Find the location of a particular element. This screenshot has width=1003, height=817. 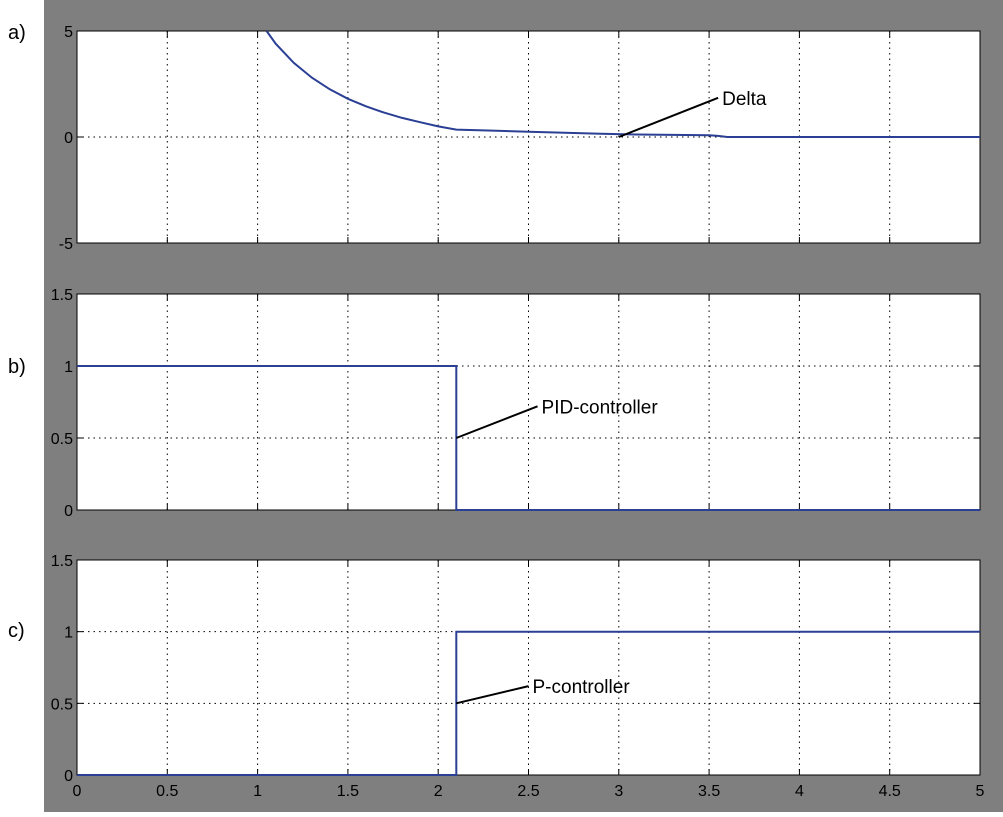

x-tick-label: 5 is located at coordinates (980, 791).